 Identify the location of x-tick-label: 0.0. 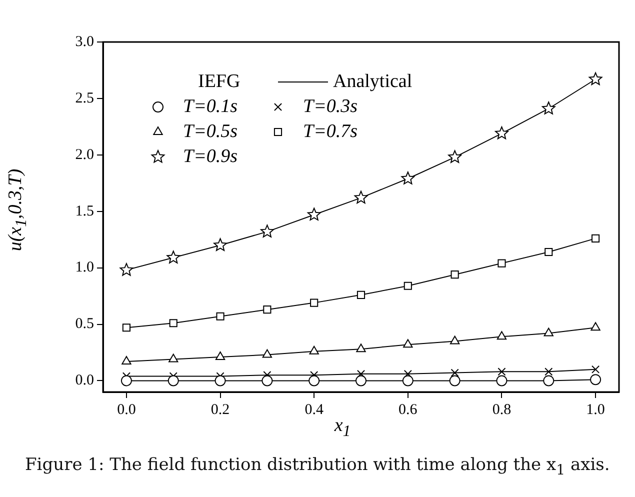
(126, 410).